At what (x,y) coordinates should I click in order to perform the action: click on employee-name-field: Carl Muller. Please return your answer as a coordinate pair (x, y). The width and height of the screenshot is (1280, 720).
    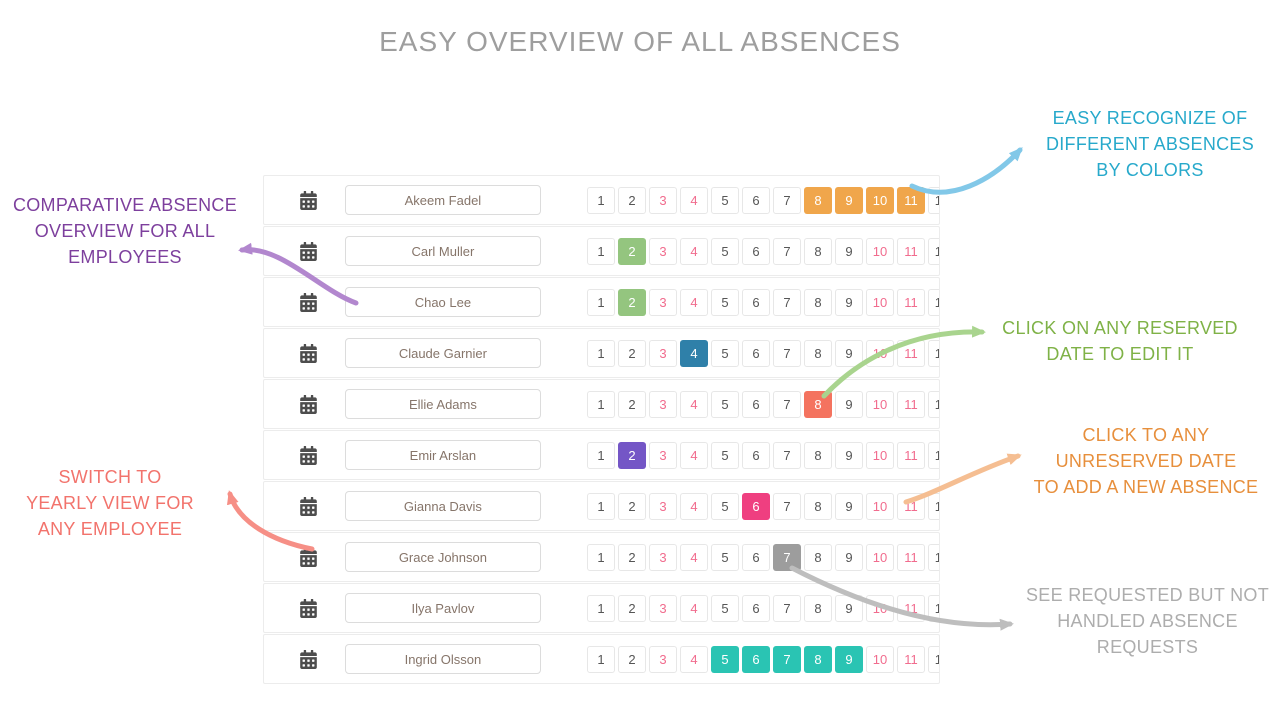
    Looking at the image, I should click on (442, 251).